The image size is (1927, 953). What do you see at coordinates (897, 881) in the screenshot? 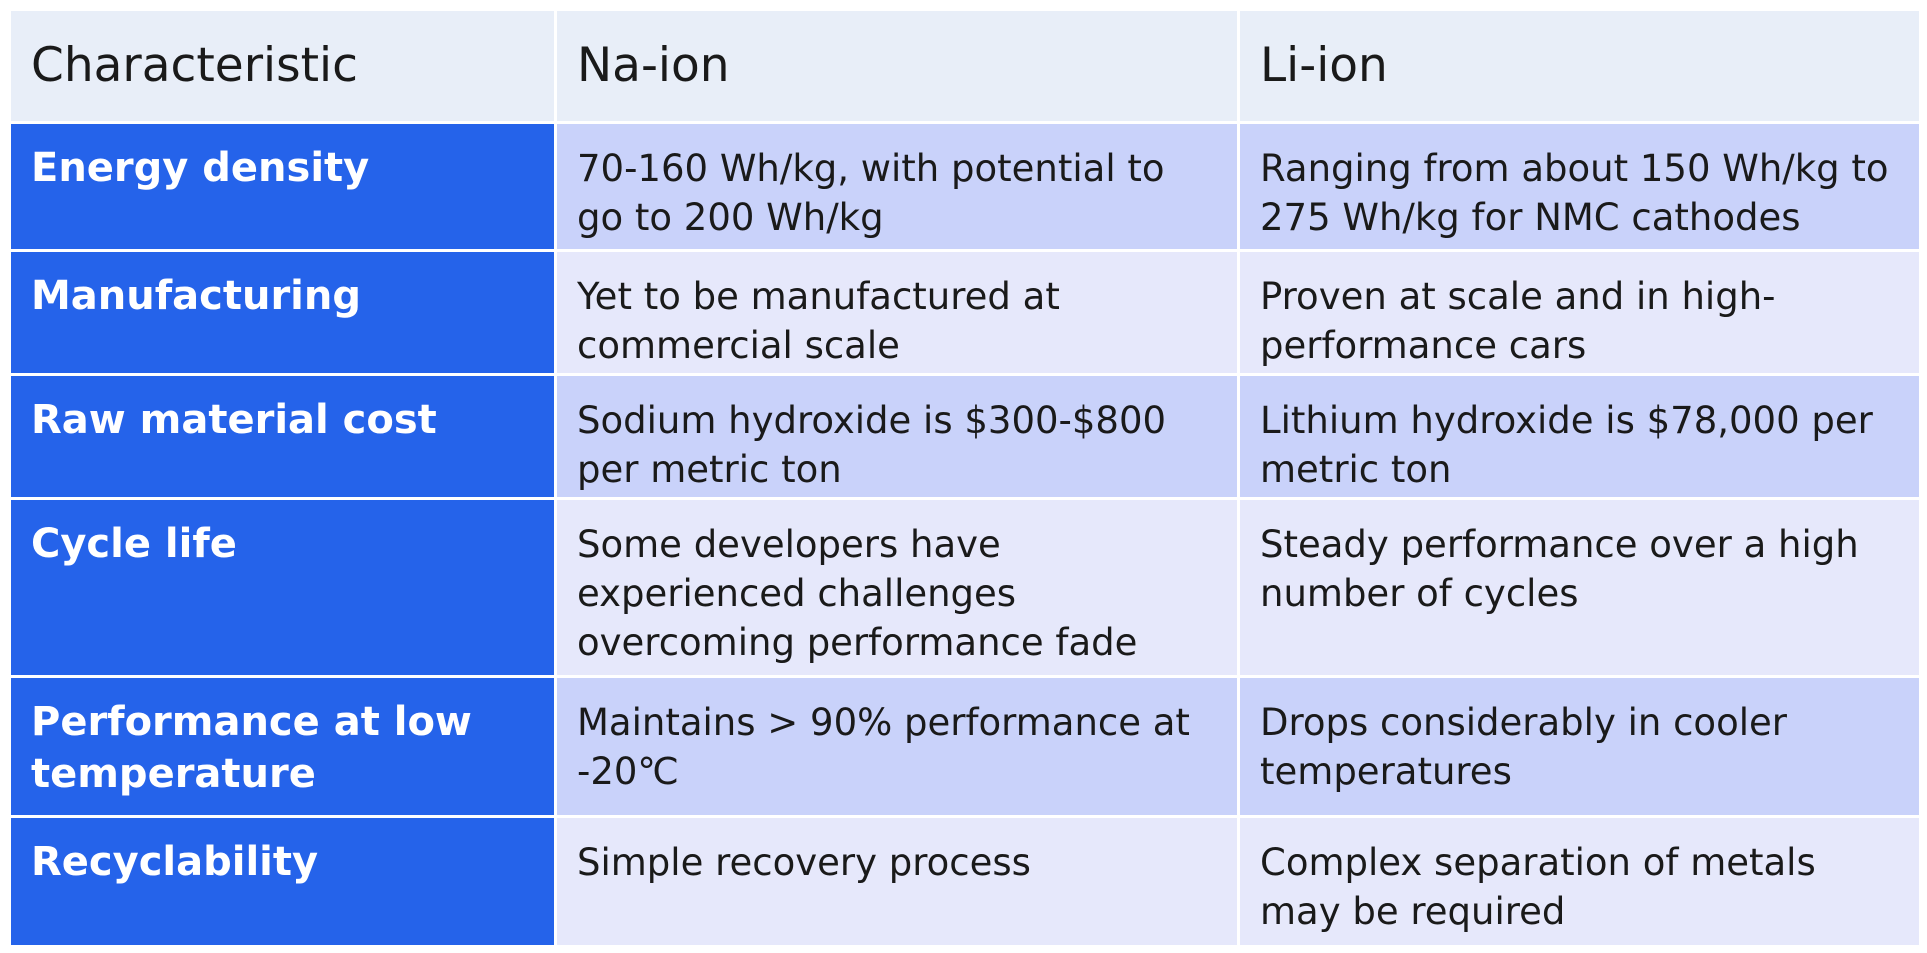
I see `na-ion-cell: Simple recovery process` at bounding box center [897, 881].